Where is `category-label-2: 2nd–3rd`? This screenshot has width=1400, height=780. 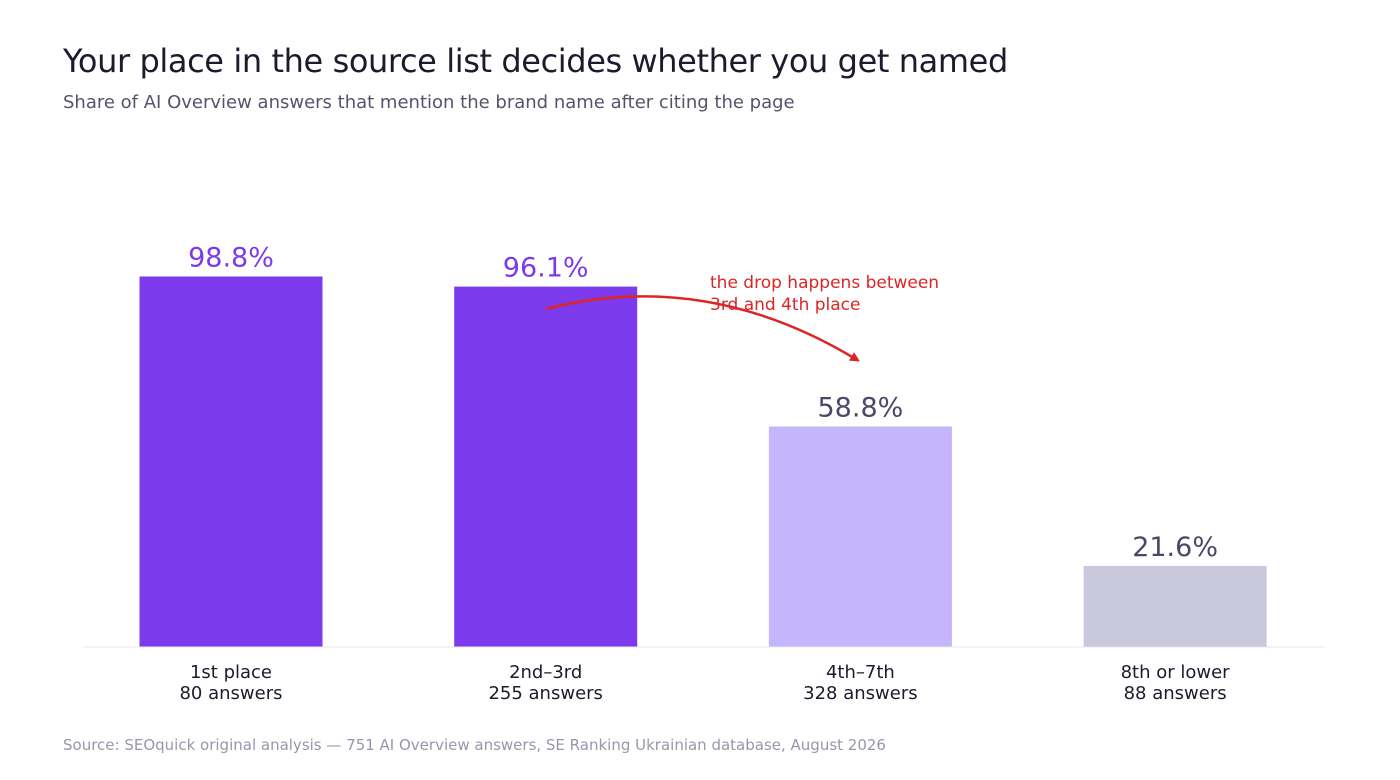
category-label-2: 2nd–3rd is located at coordinates (545, 672).